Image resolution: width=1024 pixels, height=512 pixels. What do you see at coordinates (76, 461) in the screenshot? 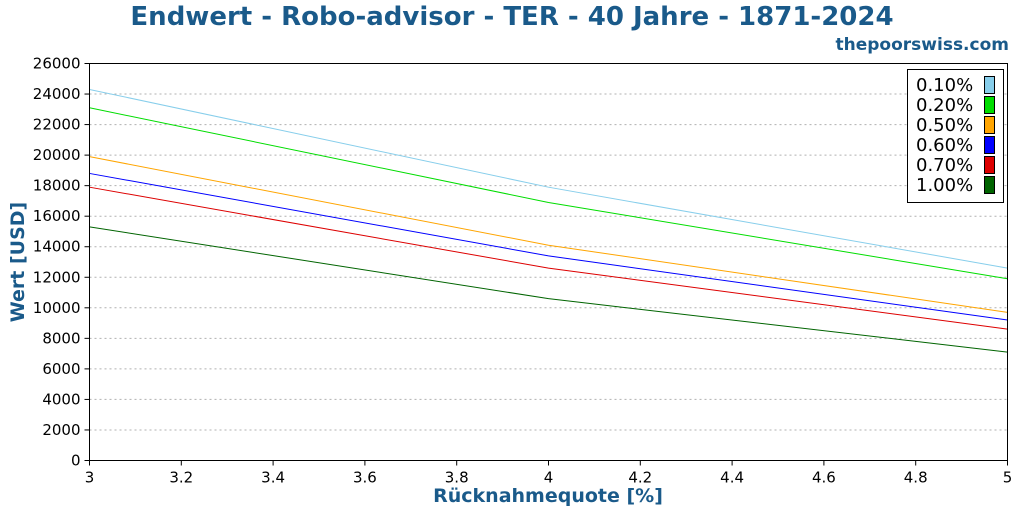
I see `y-tick-label: 0` at bounding box center [76, 461].